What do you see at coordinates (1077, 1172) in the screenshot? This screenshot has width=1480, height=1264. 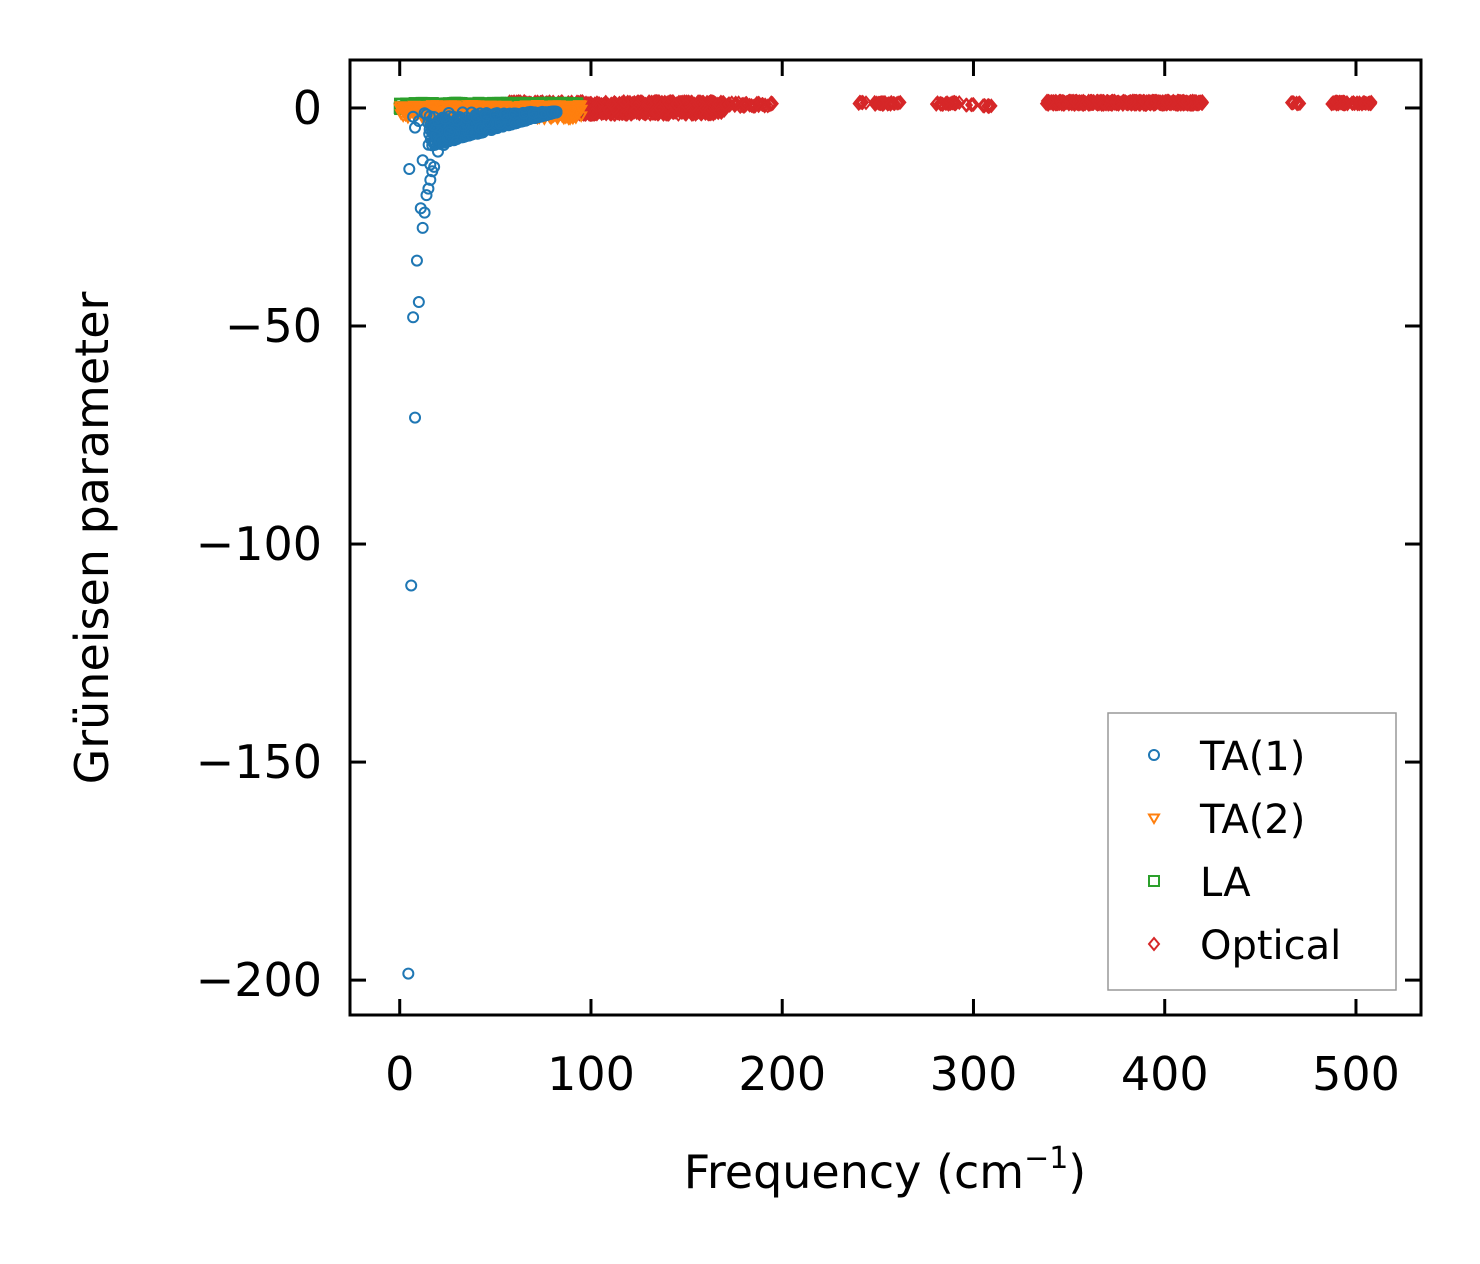 I see `x-axis-label-end: )` at bounding box center [1077, 1172].